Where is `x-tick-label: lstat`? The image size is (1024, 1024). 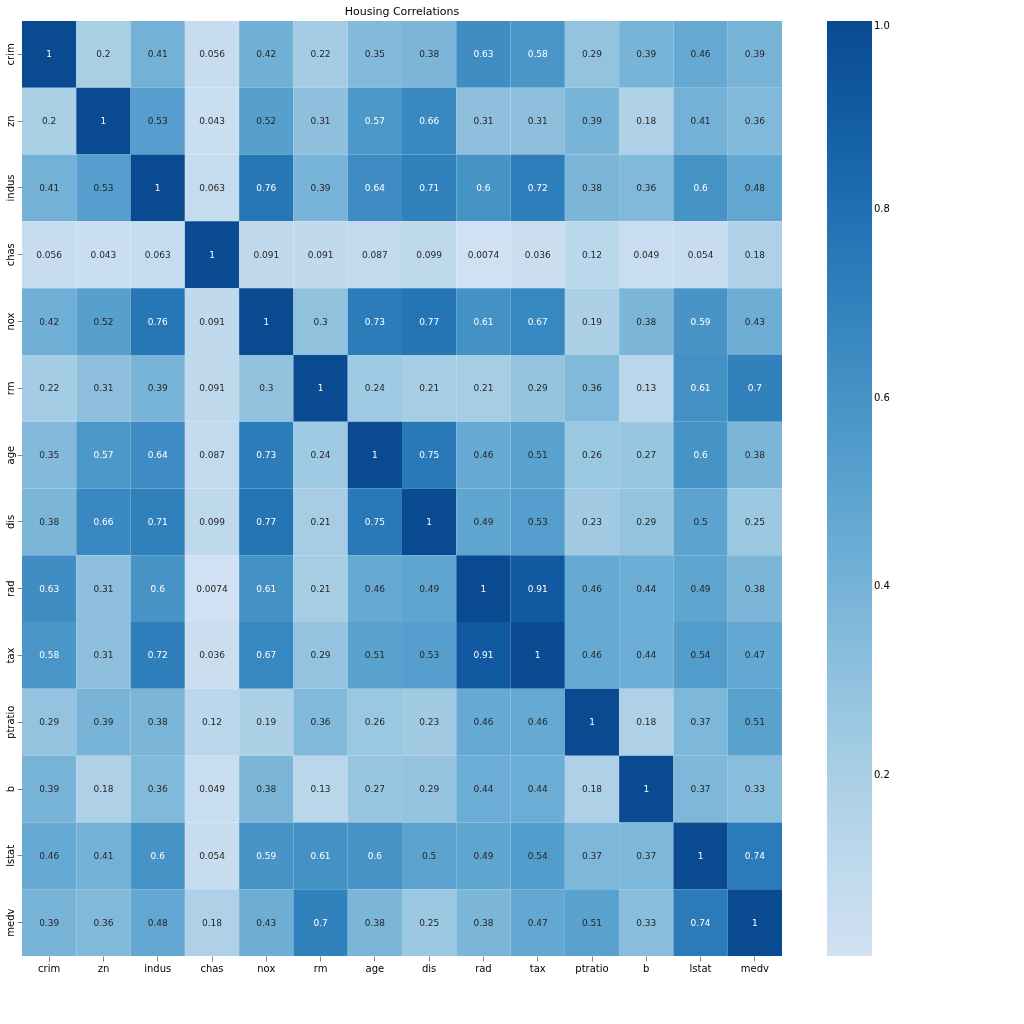 x-tick-label: lstat is located at coordinates (700, 968).